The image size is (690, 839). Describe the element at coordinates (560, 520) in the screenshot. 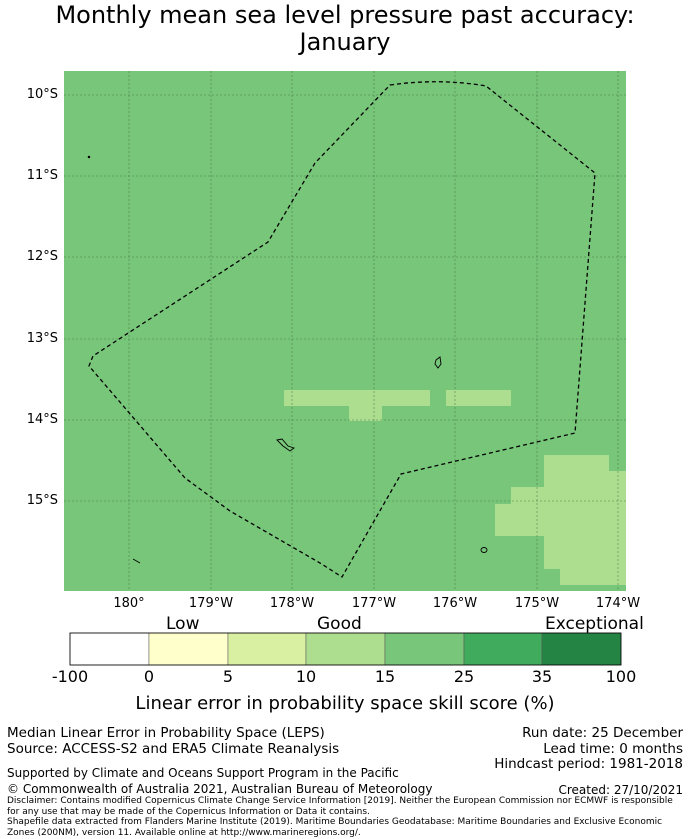

I see `low-skill-region-southeast` at that location.